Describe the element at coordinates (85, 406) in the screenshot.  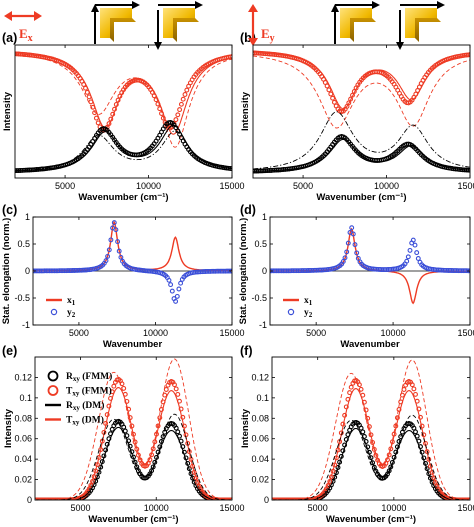
I see `legend-entry: Rxy (DM)` at that location.